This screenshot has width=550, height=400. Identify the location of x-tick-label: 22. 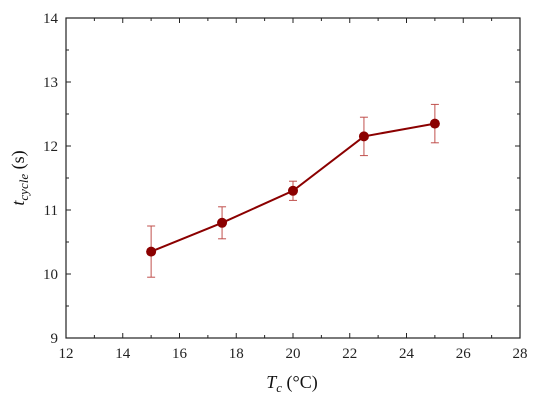
(349, 354).